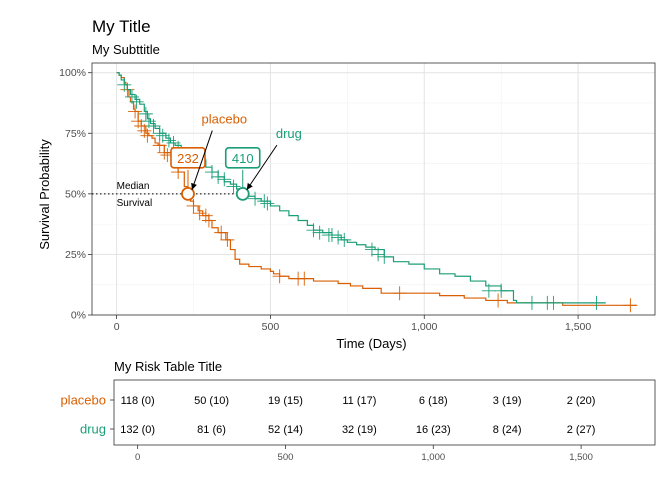 Image resolution: width=672 pixels, height=480 pixels. What do you see at coordinates (75, 134) in the screenshot?
I see `y-tick-label: 75%` at bounding box center [75, 134].